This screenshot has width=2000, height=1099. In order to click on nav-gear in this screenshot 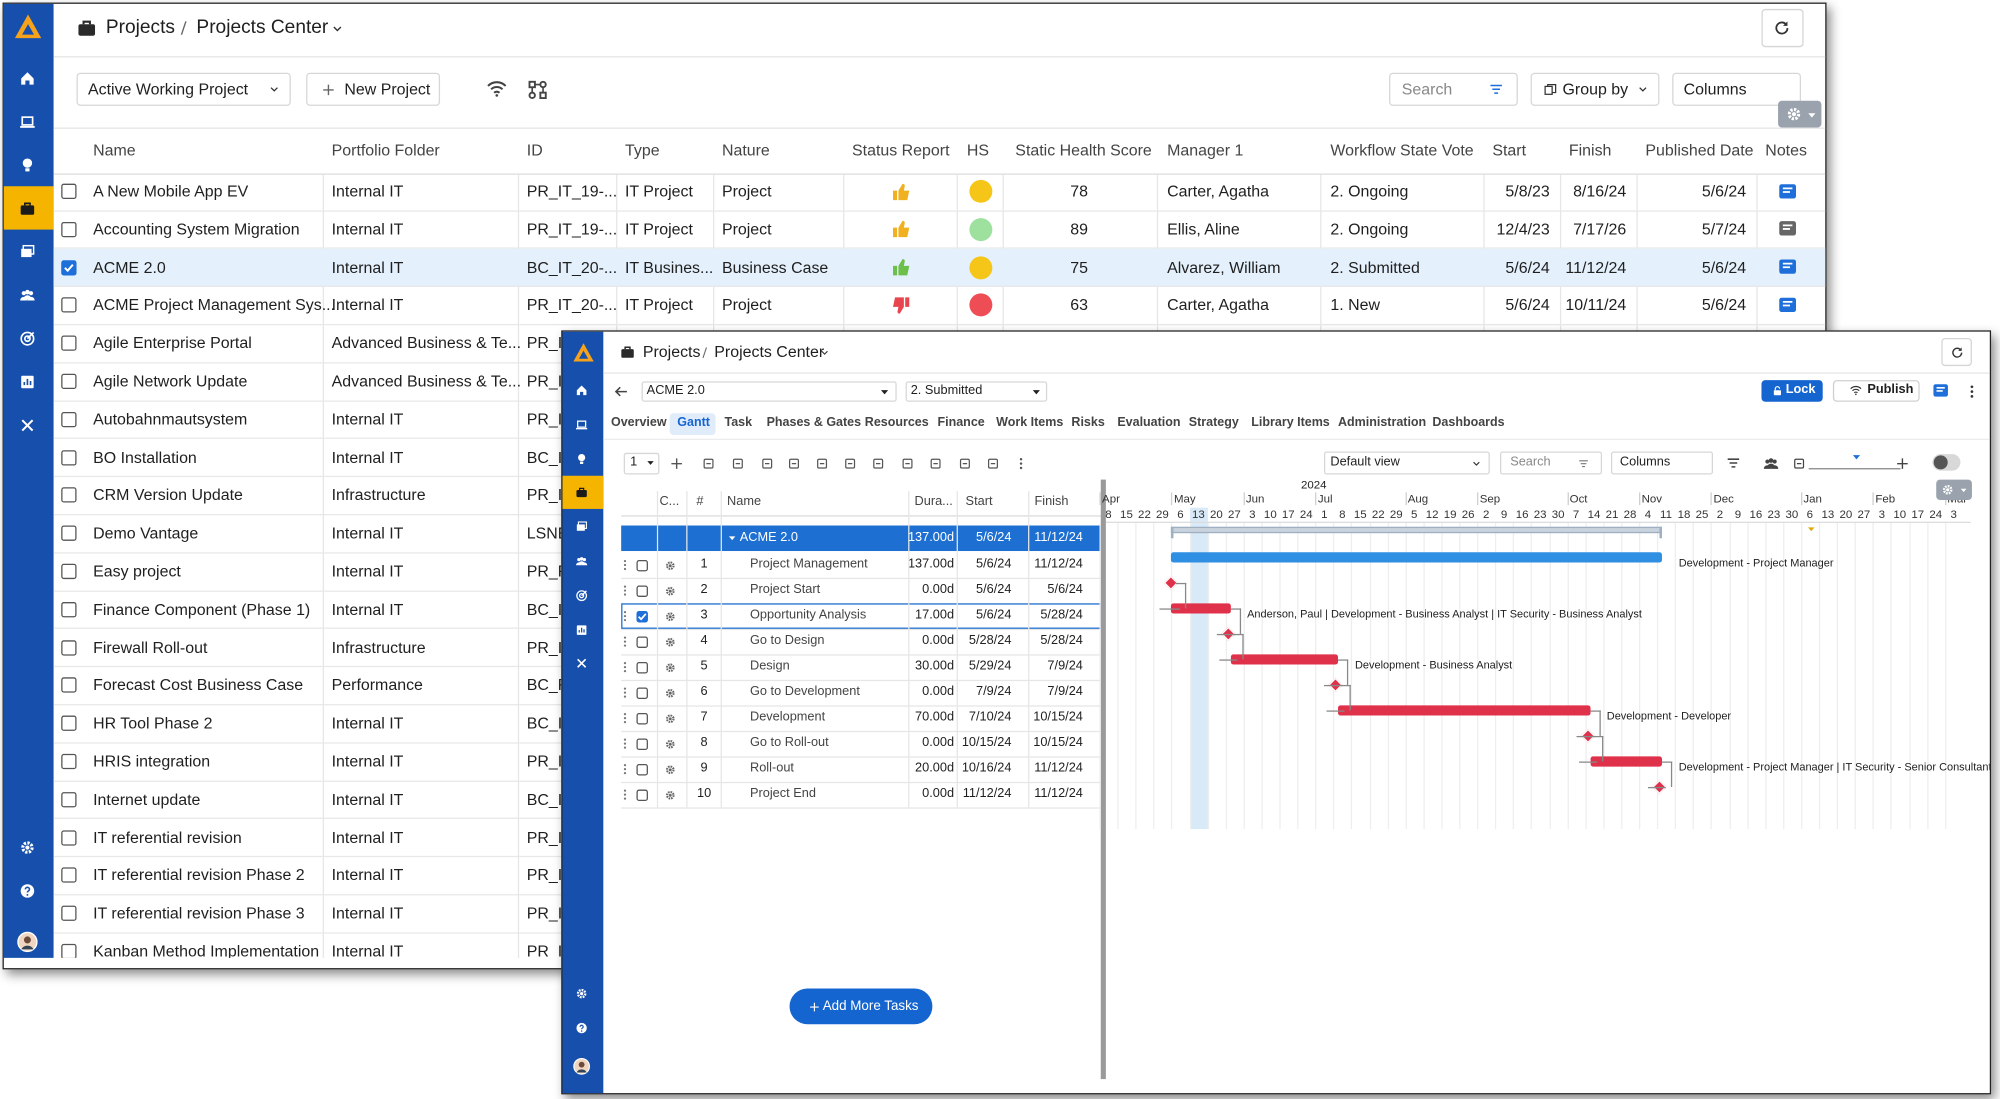, I will do `click(581, 993)`.